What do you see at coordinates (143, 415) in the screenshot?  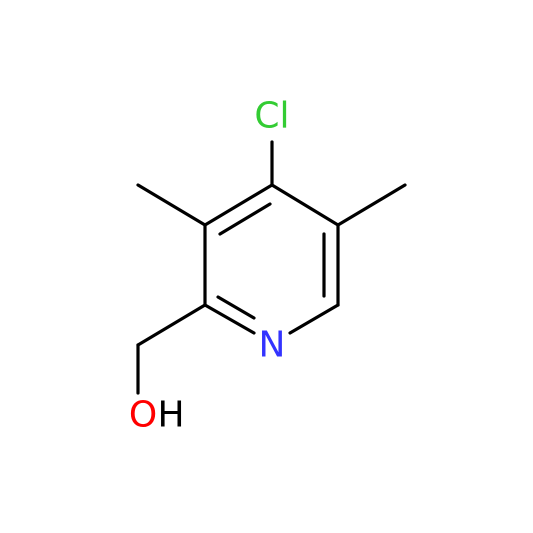 I see `atom-label: O` at bounding box center [143, 415].